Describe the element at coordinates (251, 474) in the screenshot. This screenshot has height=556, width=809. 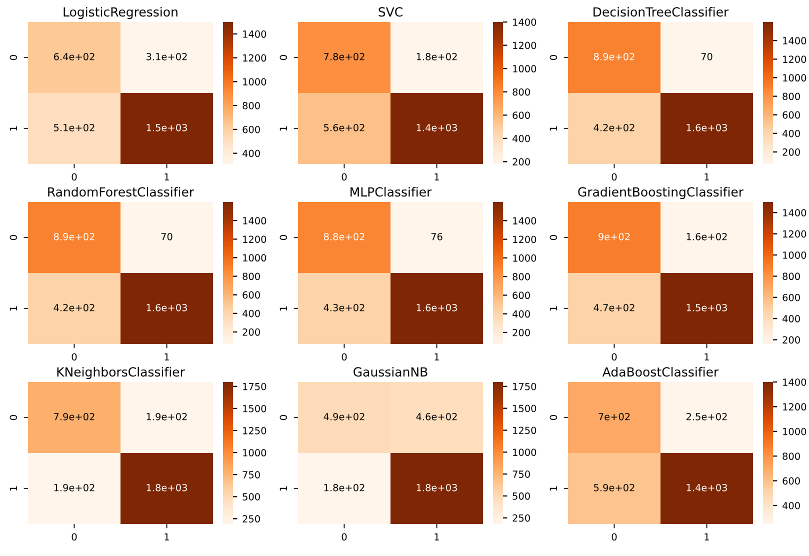
I see `color-bar-label: 750` at that location.